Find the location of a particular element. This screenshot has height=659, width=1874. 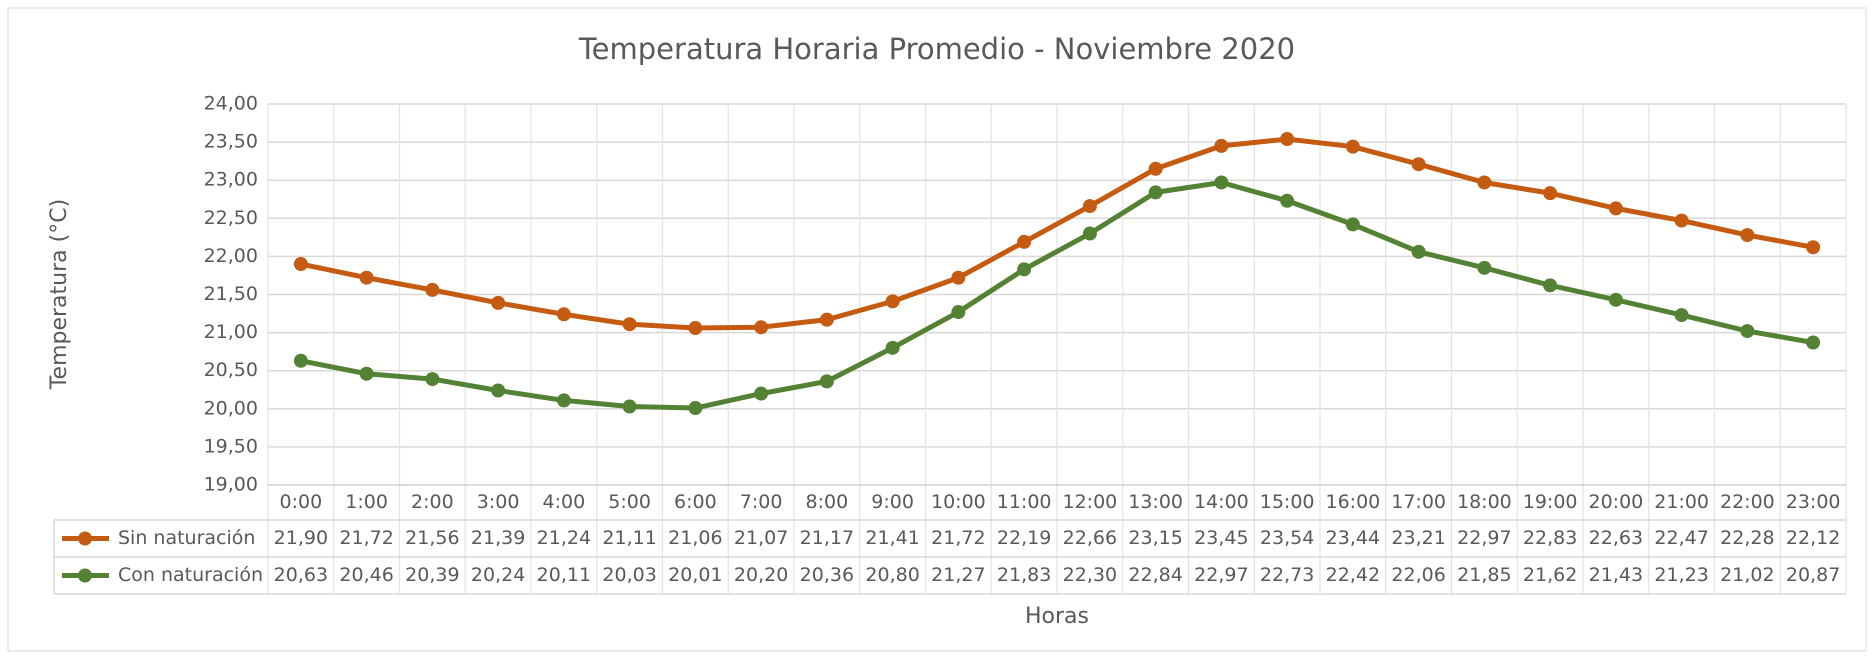

table-value: 21,62 is located at coordinates (1550, 575).